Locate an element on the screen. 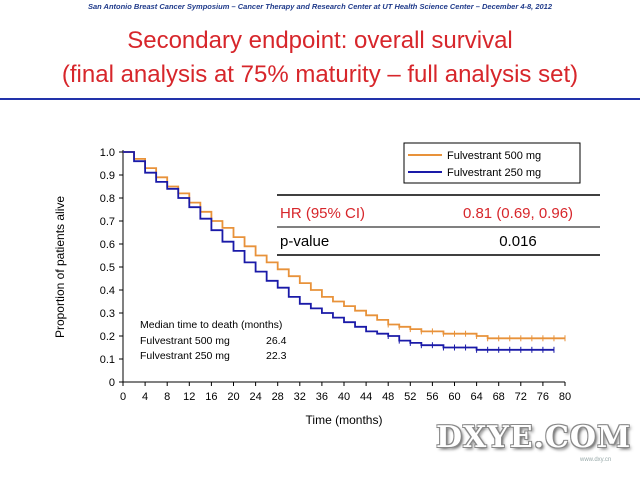  x-tick-label: 64 is located at coordinates (476, 397).